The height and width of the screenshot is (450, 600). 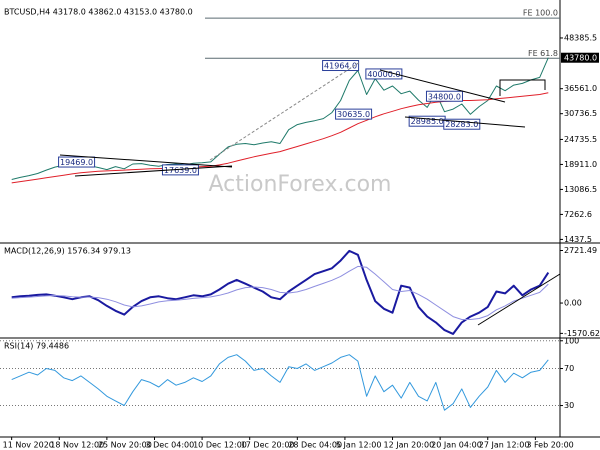 What do you see at coordinates (359, 445) in the screenshot?
I see `x-tick-label: 5 Jan 12:00` at bounding box center [359, 445].